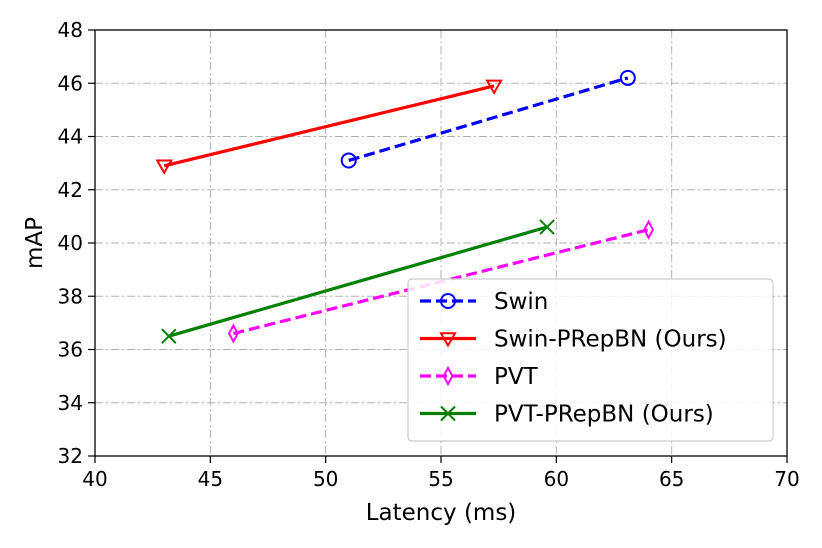  I want to click on legend-item: Swin-PRepBN (Ours), so click(573, 340).